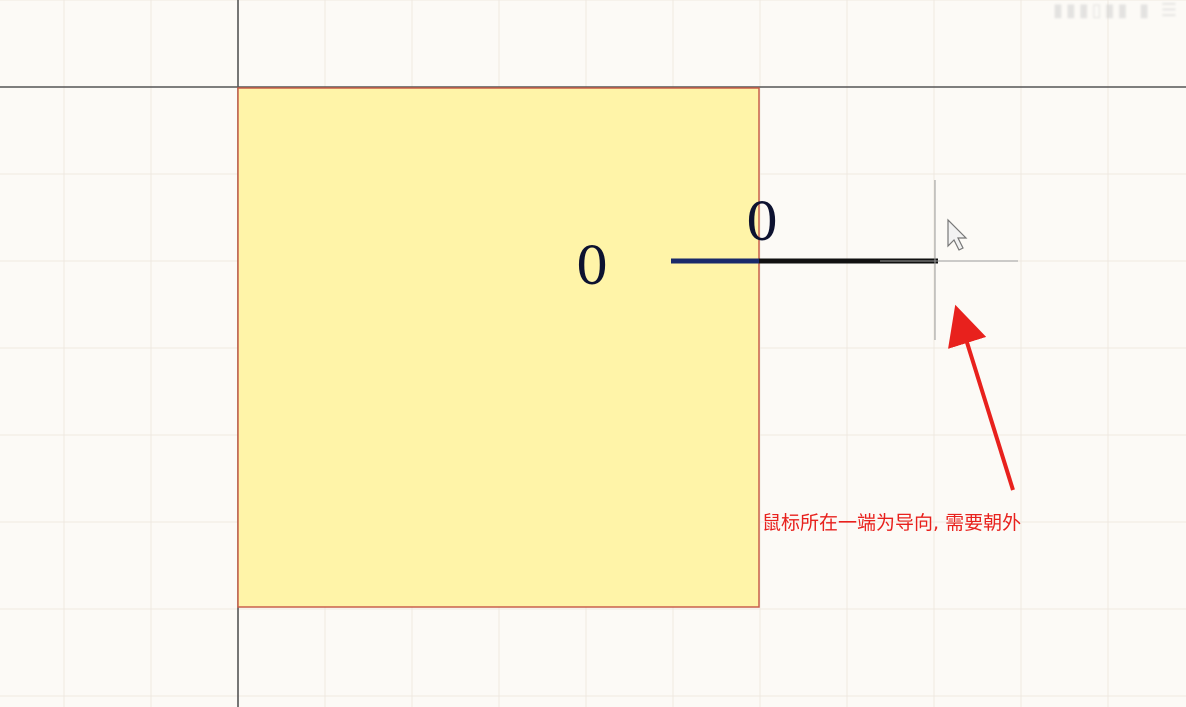 The image size is (1186, 707). I want to click on crosshair-cursor-icon, so click(949, 260).